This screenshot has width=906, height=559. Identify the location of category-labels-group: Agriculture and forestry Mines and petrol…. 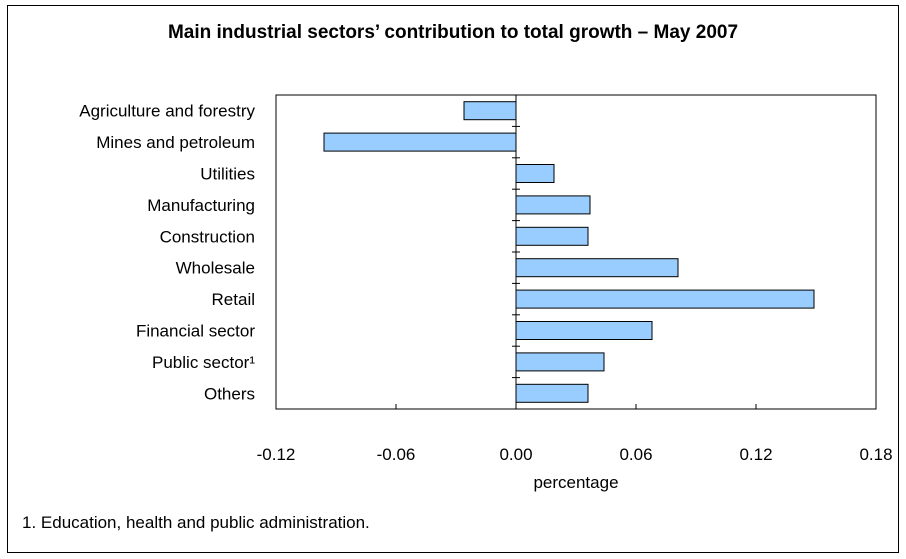
(167, 253).